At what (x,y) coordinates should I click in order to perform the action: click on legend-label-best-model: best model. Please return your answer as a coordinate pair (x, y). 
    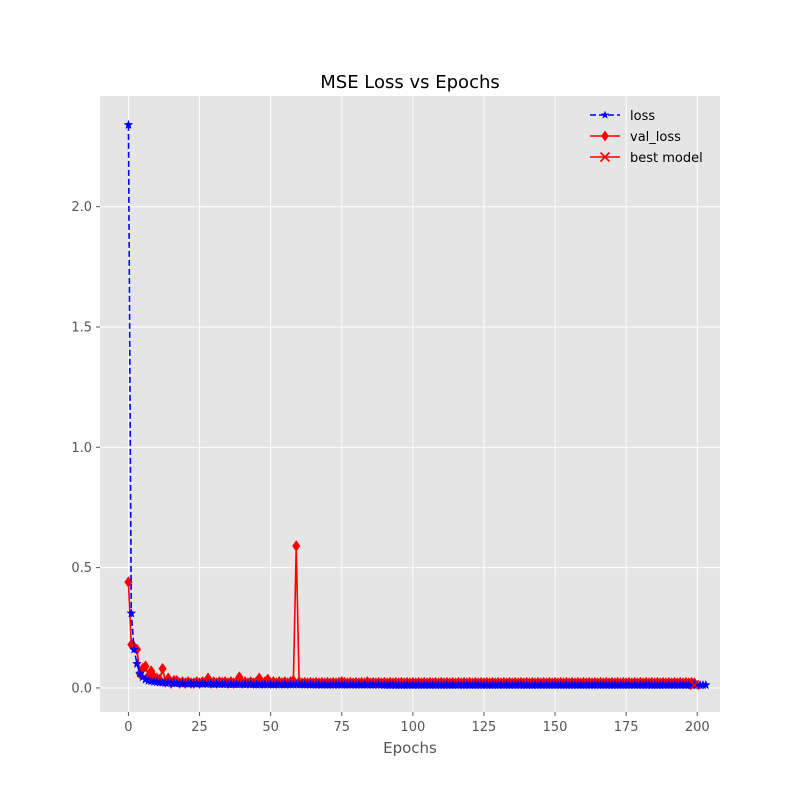
    Looking at the image, I should click on (666, 158).